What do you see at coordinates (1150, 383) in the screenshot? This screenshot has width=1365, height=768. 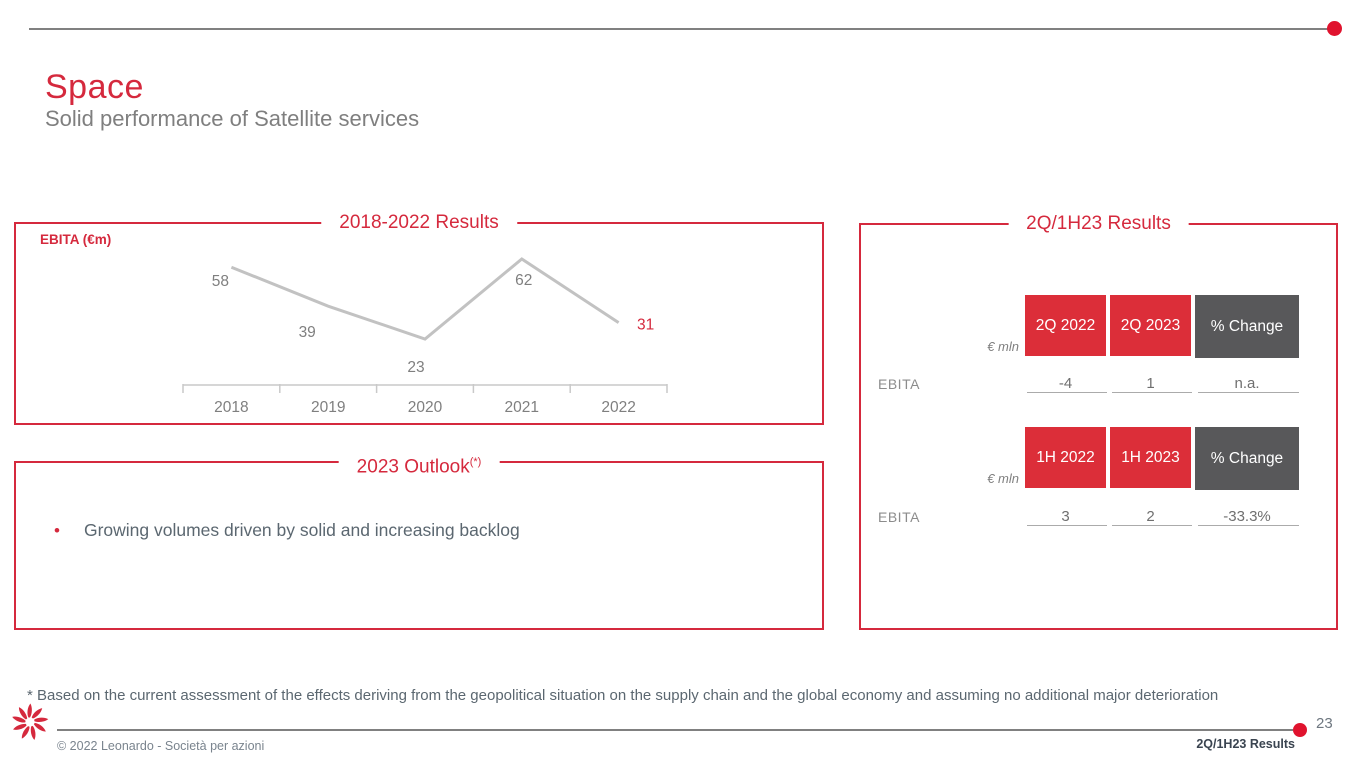 I see `value-ebita-2q2023: 1` at bounding box center [1150, 383].